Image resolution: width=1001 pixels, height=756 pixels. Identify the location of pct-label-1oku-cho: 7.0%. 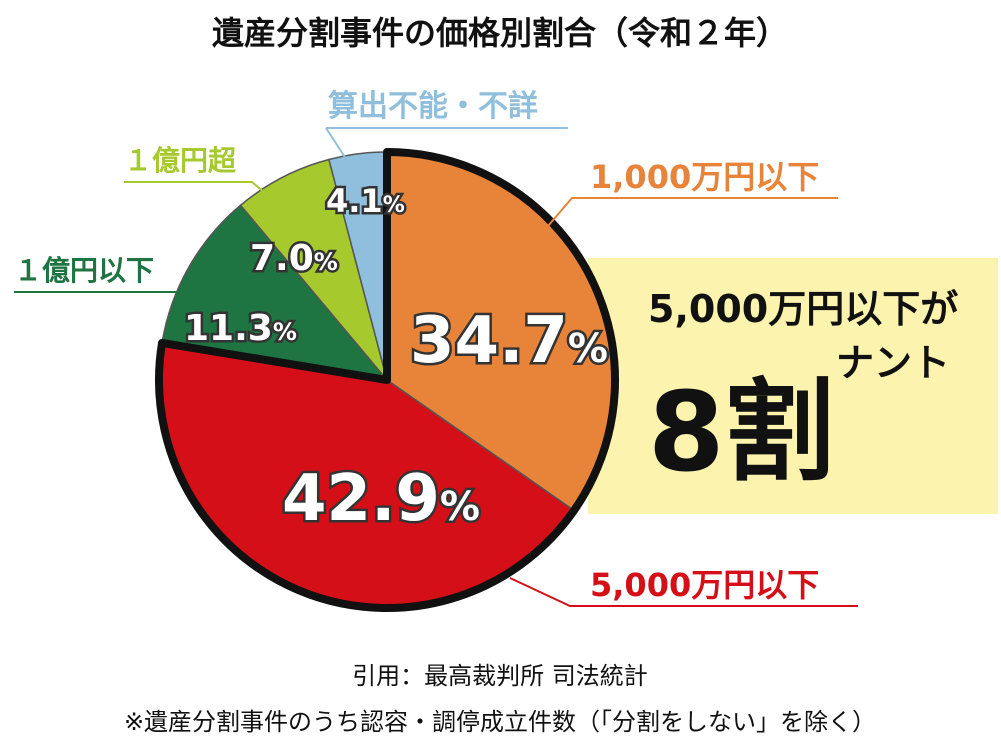
(294, 259).